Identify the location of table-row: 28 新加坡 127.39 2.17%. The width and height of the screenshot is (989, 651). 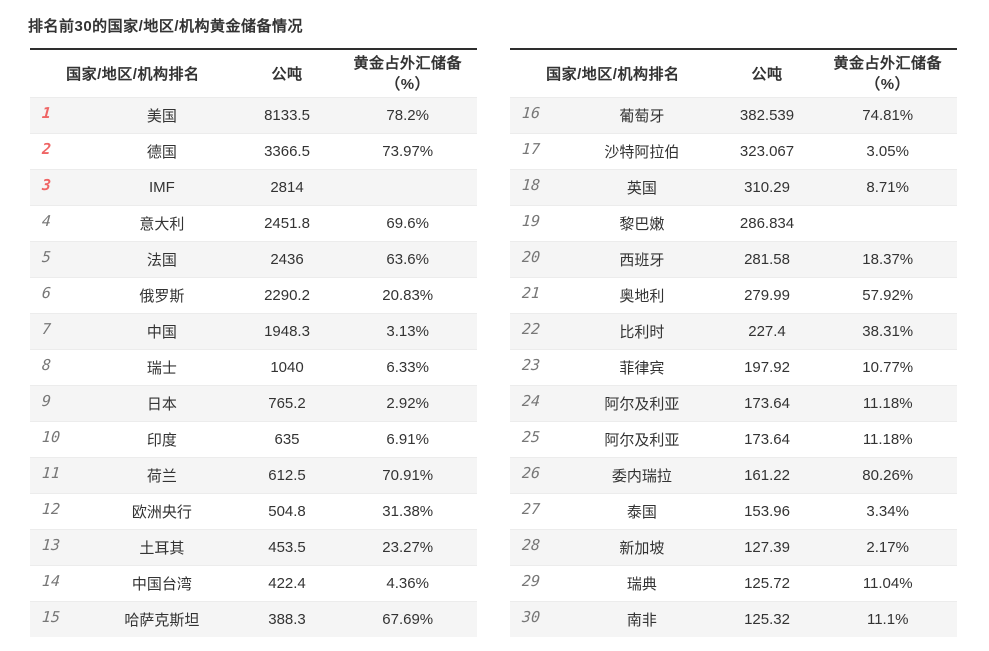
(733, 546).